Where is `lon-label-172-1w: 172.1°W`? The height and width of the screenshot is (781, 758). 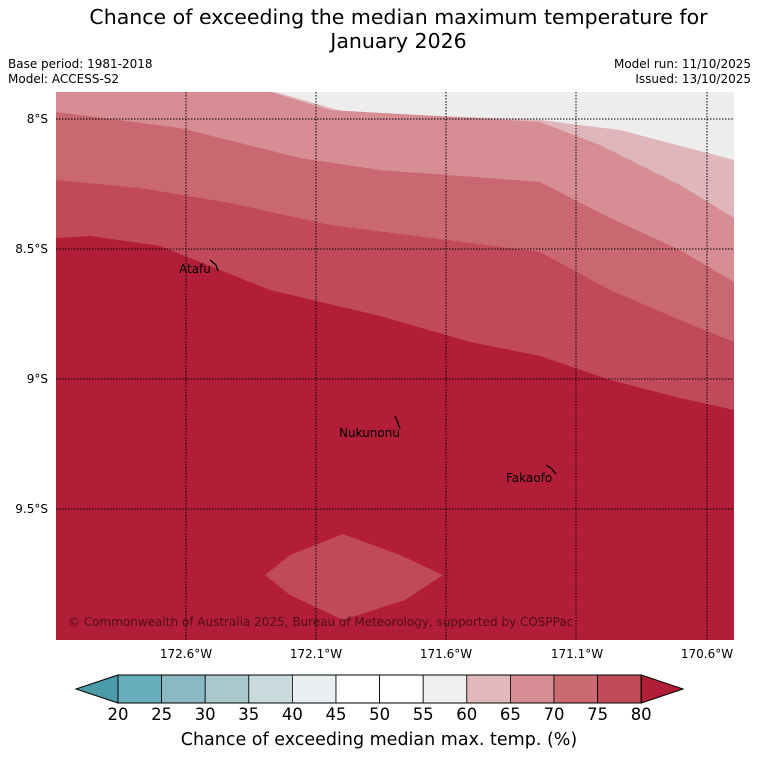
lon-label-172-1w: 172.1°W is located at coordinates (316, 654).